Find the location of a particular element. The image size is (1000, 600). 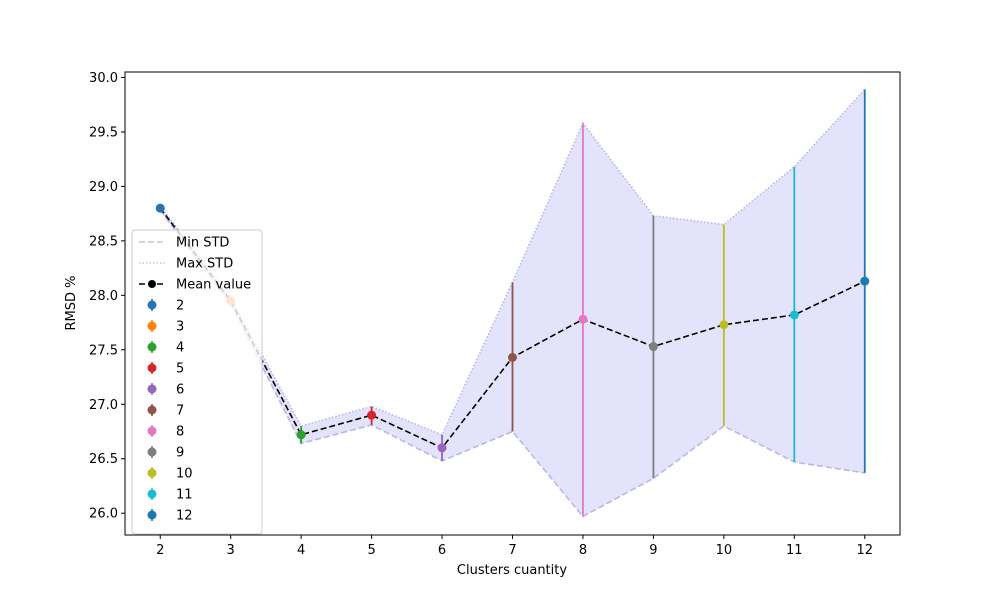

y-tick-label: 28.0 is located at coordinates (103, 296).